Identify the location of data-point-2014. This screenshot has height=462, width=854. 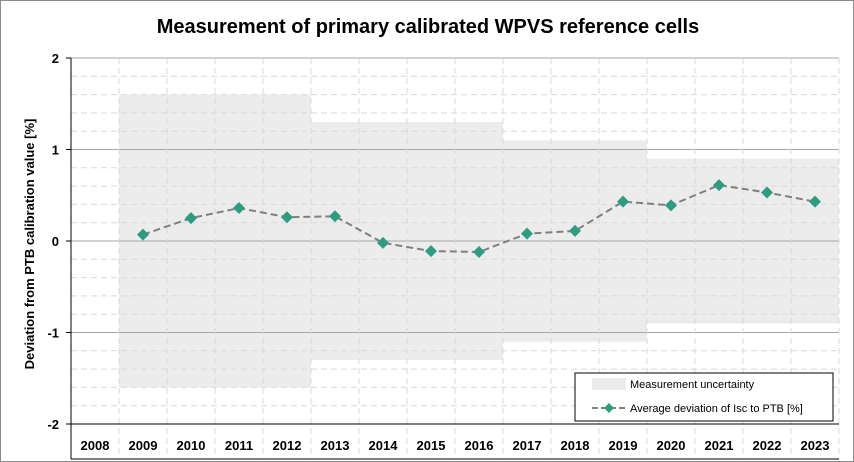
(383, 242).